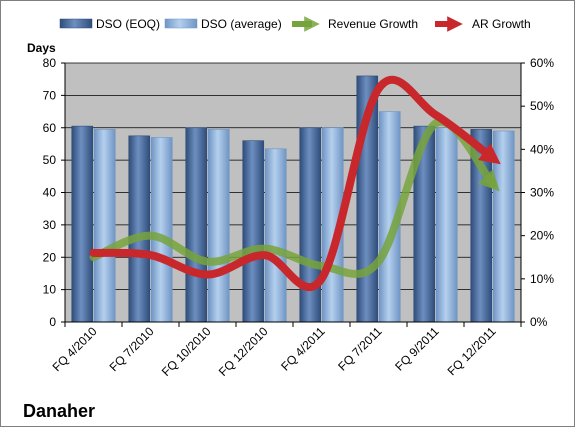 Image resolution: width=575 pixels, height=427 pixels. What do you see at coordinates (128, 24) in the screenshot?
I see `legend-label-dso-eoq: DSO (EOQ)` at bounding box center [128, 24].